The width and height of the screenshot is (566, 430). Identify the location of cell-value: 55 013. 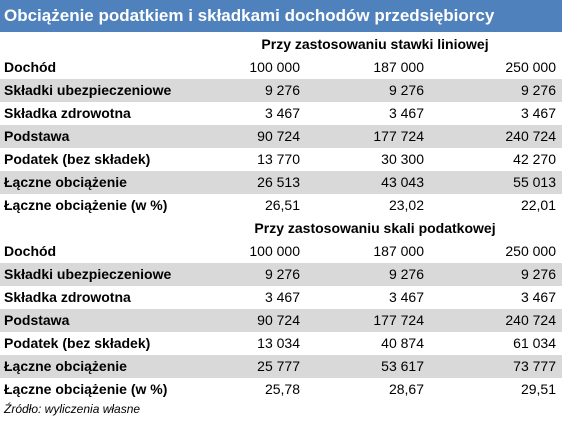
(534, 182).